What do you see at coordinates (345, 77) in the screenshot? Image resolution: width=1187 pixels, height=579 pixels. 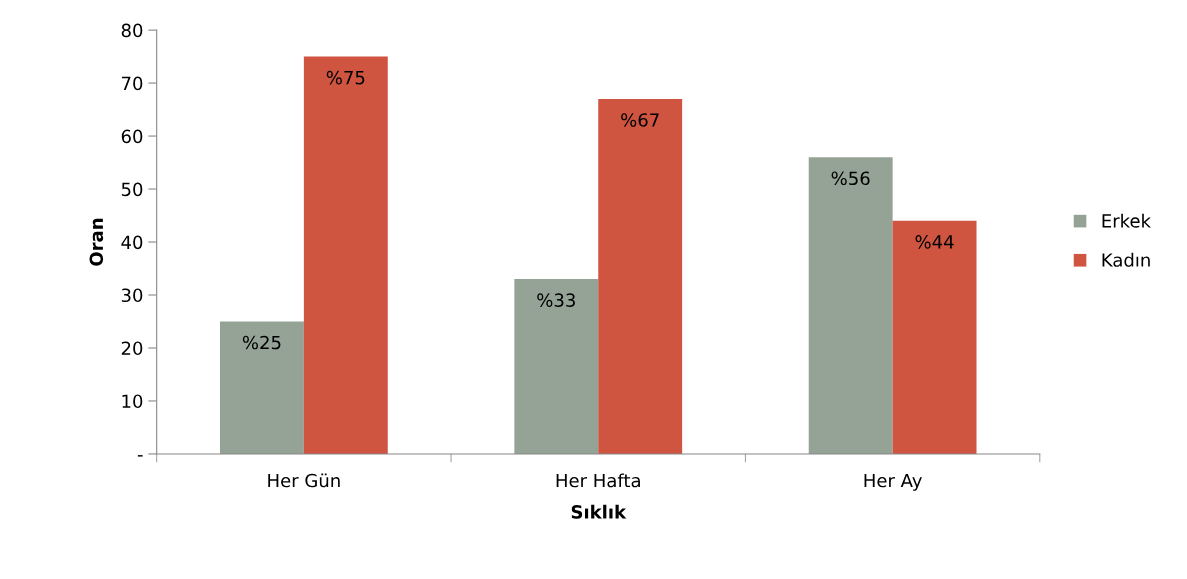 I see `data-label: %75` at bounding box center [345, 77].